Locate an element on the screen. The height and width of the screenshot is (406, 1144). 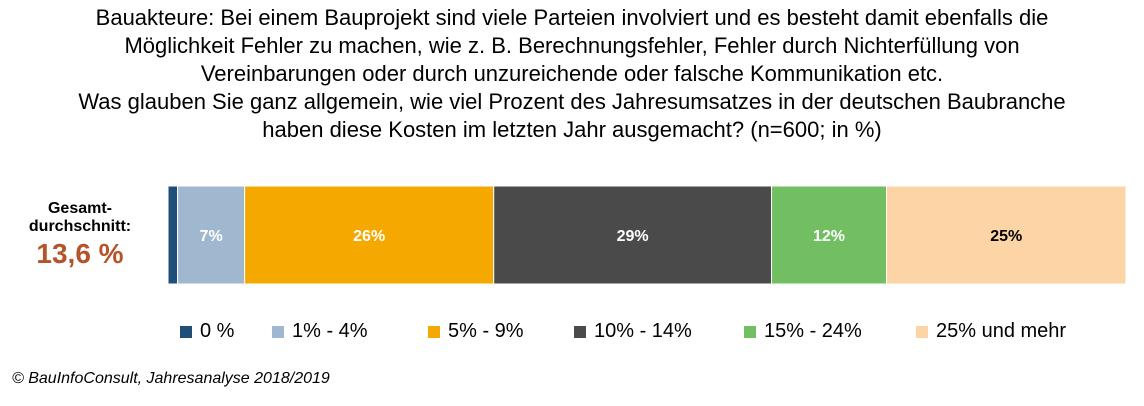
legend-item-3: 5% - 9% is located at coordinates (476, 331).